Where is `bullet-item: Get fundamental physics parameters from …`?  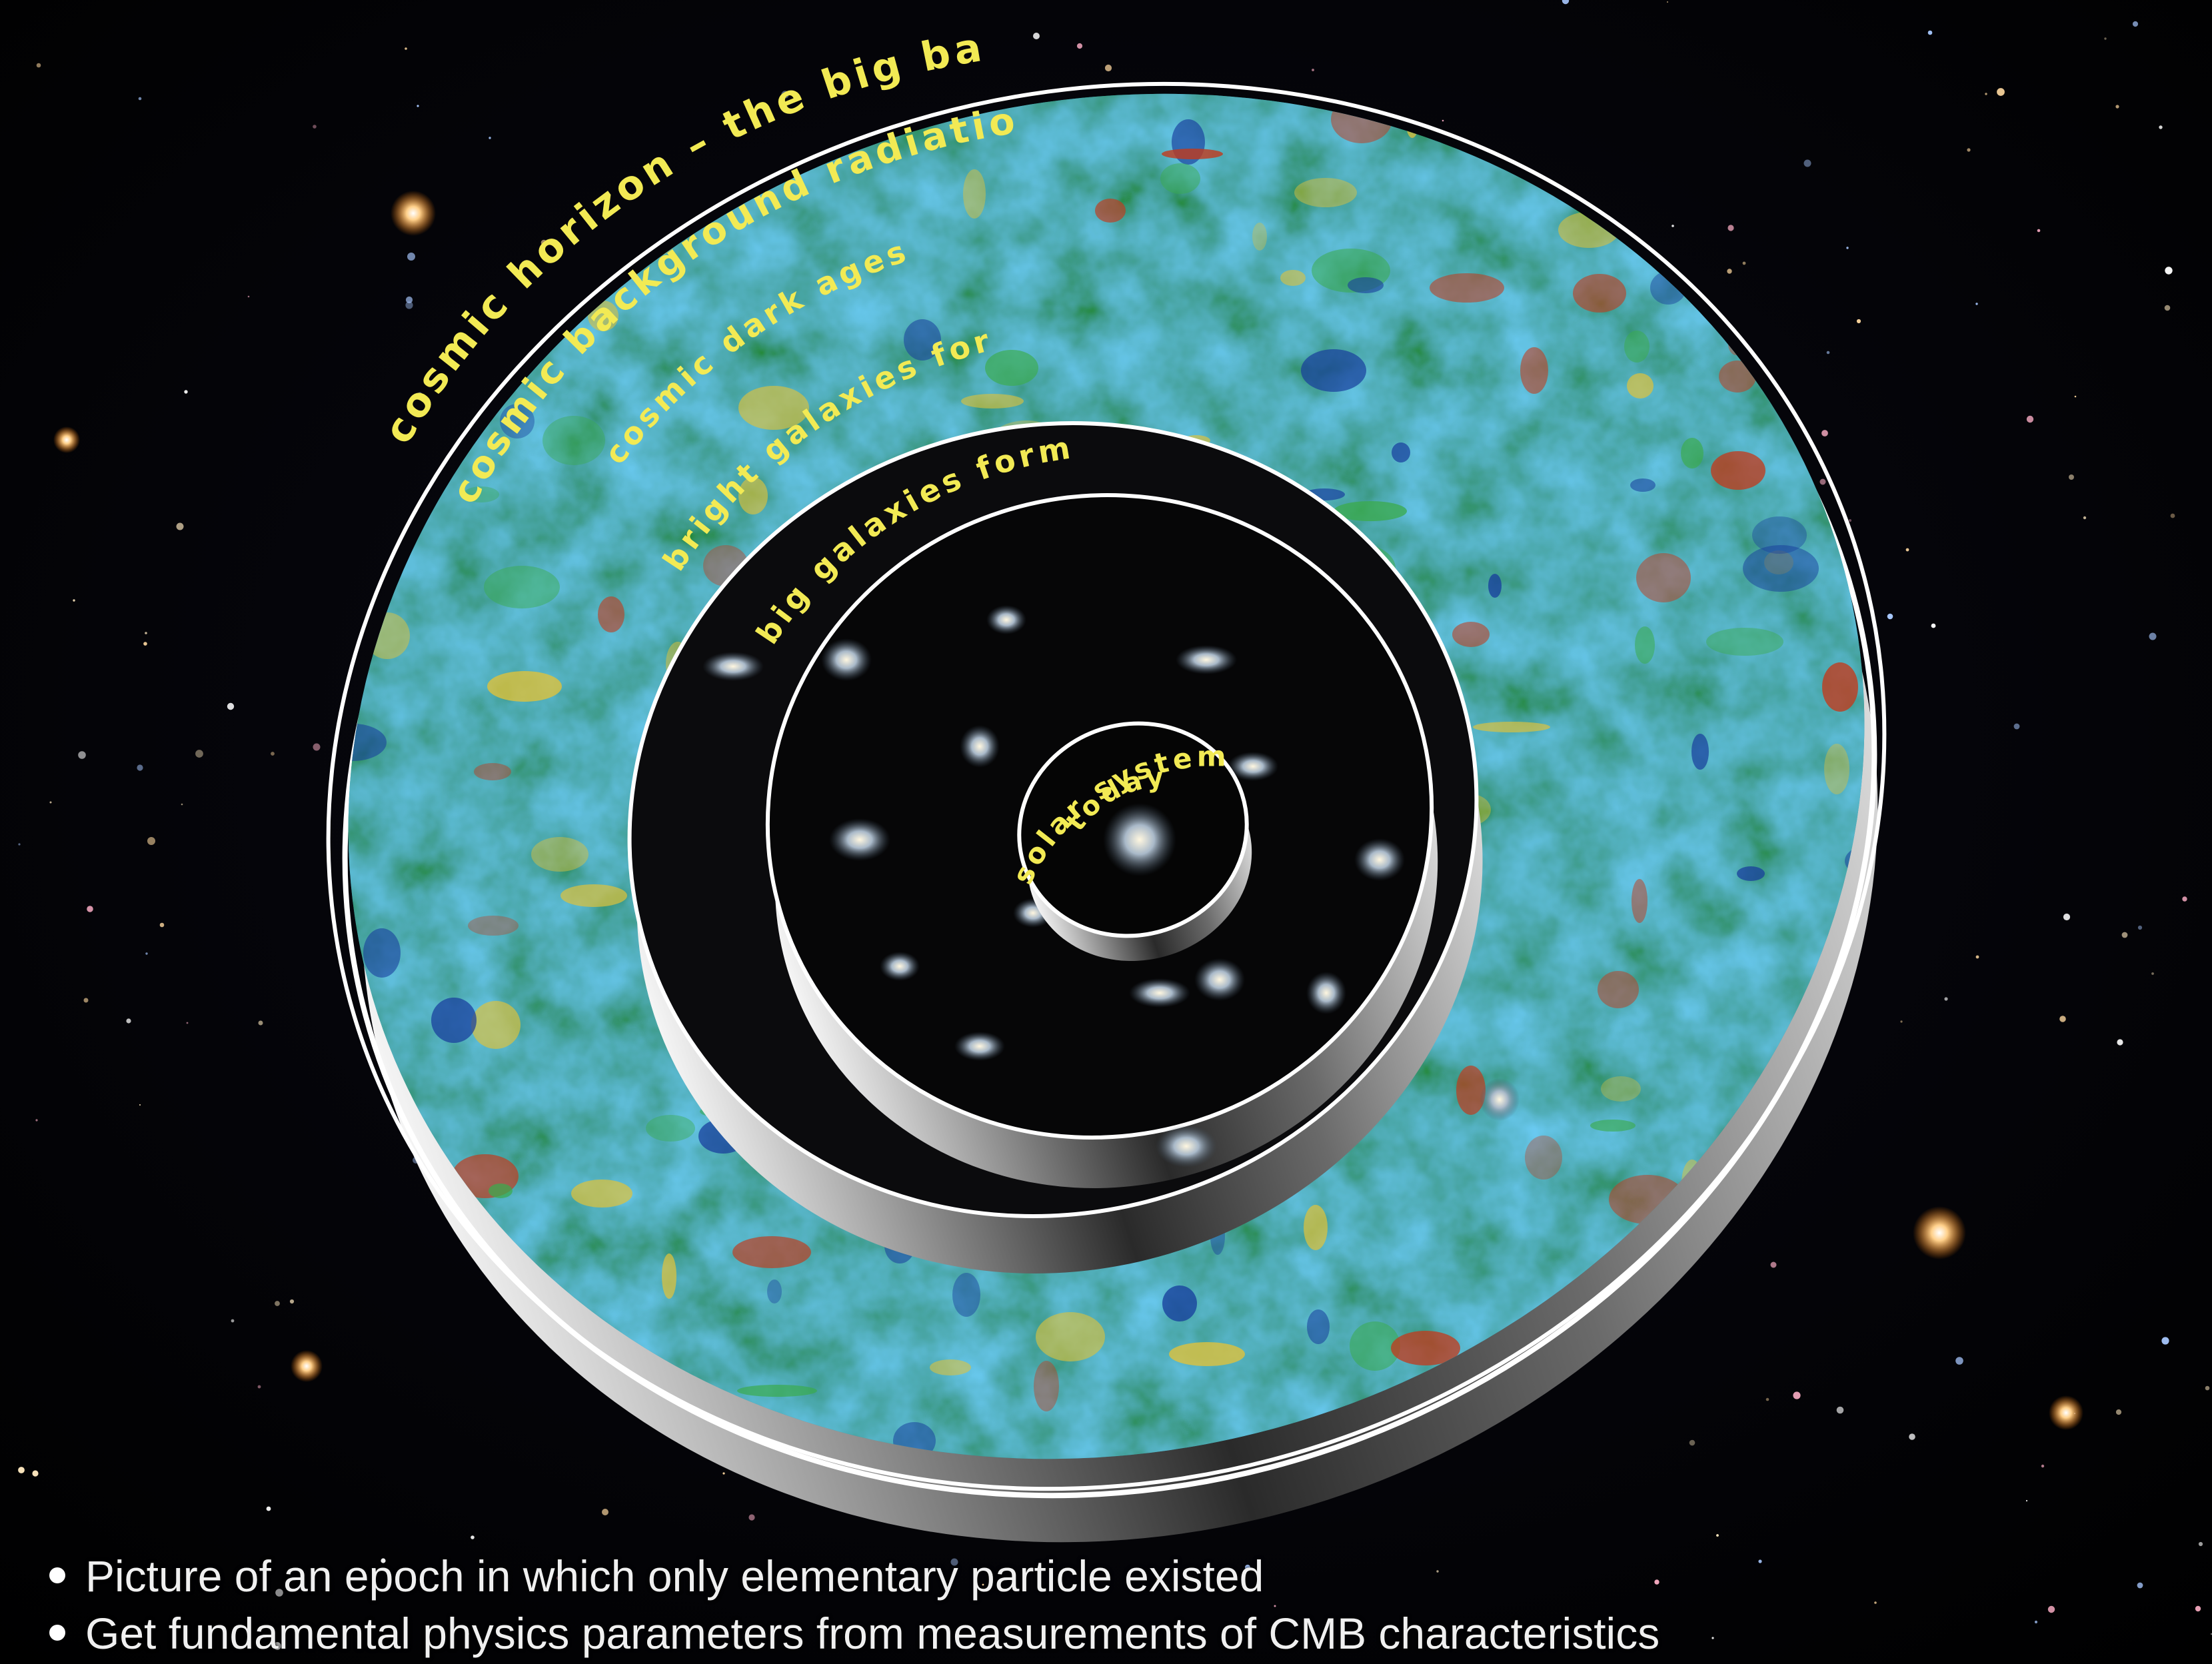 bullet-item: Get fundamental physics parameters from … is located at coordinates (1039, 1633).